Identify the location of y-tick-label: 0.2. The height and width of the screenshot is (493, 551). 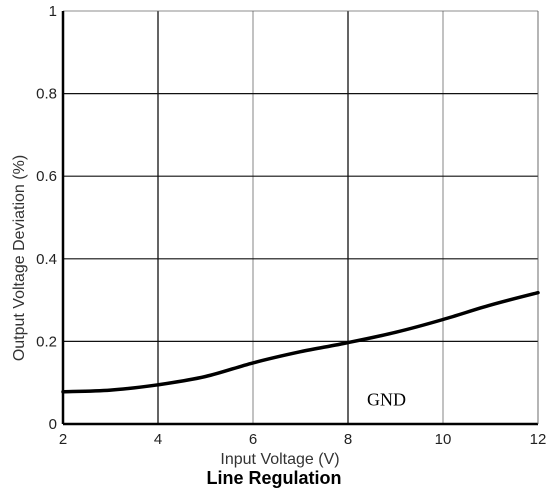
(46, 341).